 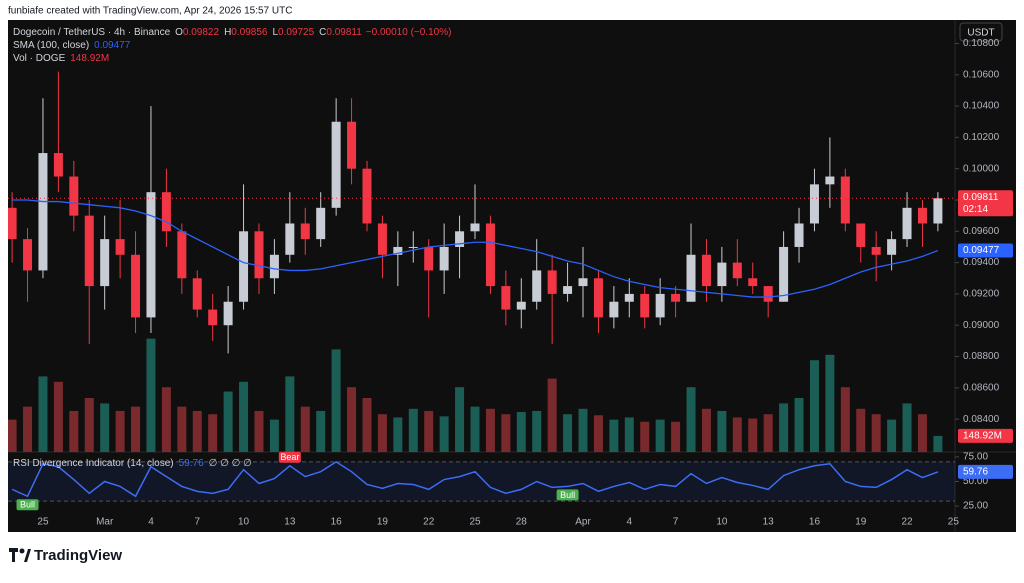 What do you see at coordinates (230, 463) in the screenshot?
I see `legend-text: ∅ ∅ ∅ ∅` at bounding box center [230, 463].